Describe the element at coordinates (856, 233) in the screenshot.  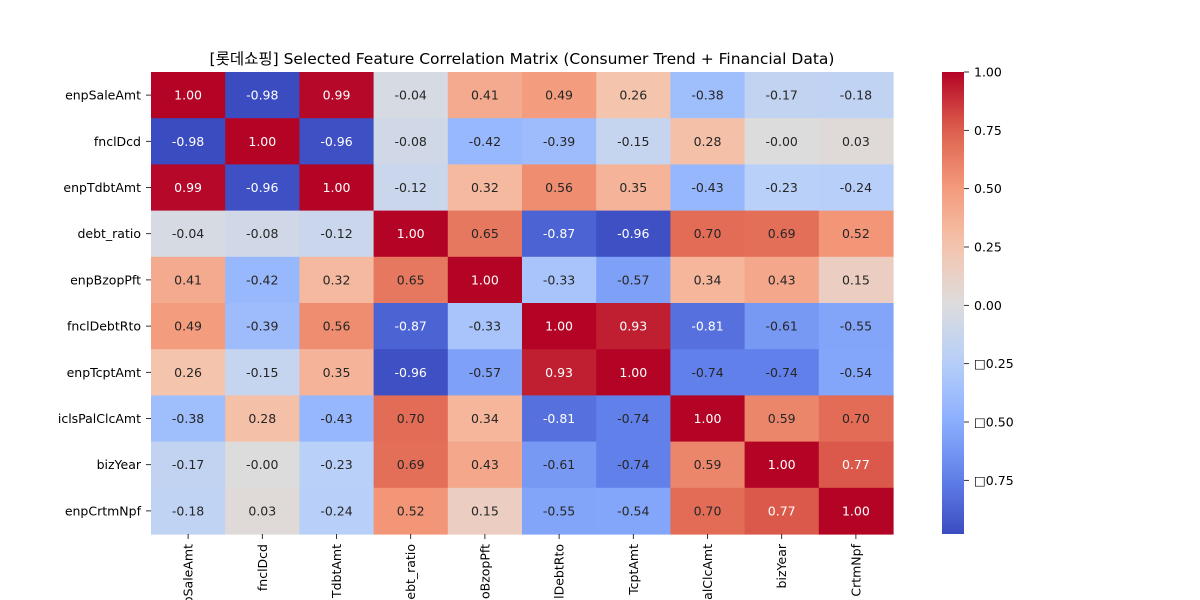
I see `cell-value-label-3-9: 0.52` at that location.